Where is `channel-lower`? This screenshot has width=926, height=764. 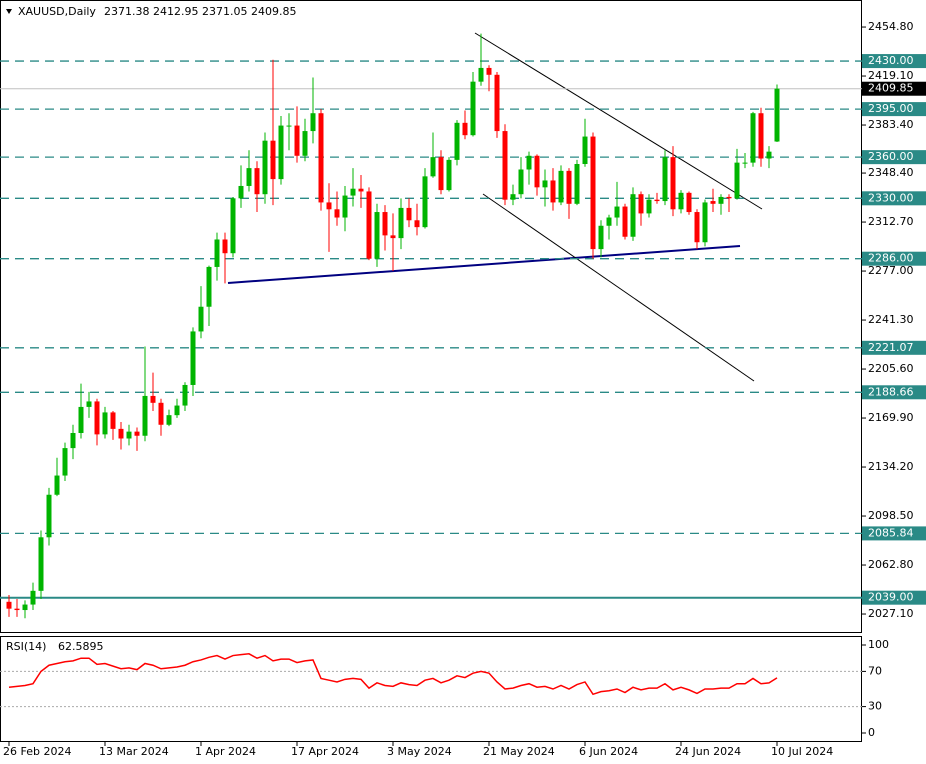
channel-lower is located at coordinates (618, 287).